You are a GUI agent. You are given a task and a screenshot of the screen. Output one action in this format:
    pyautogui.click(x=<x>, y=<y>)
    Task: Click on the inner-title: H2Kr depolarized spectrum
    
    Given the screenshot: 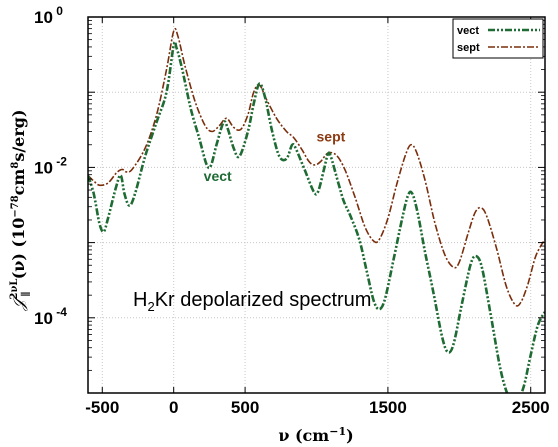 What is the action you would take?
    pyautogui.click(x=252, y=301)
    